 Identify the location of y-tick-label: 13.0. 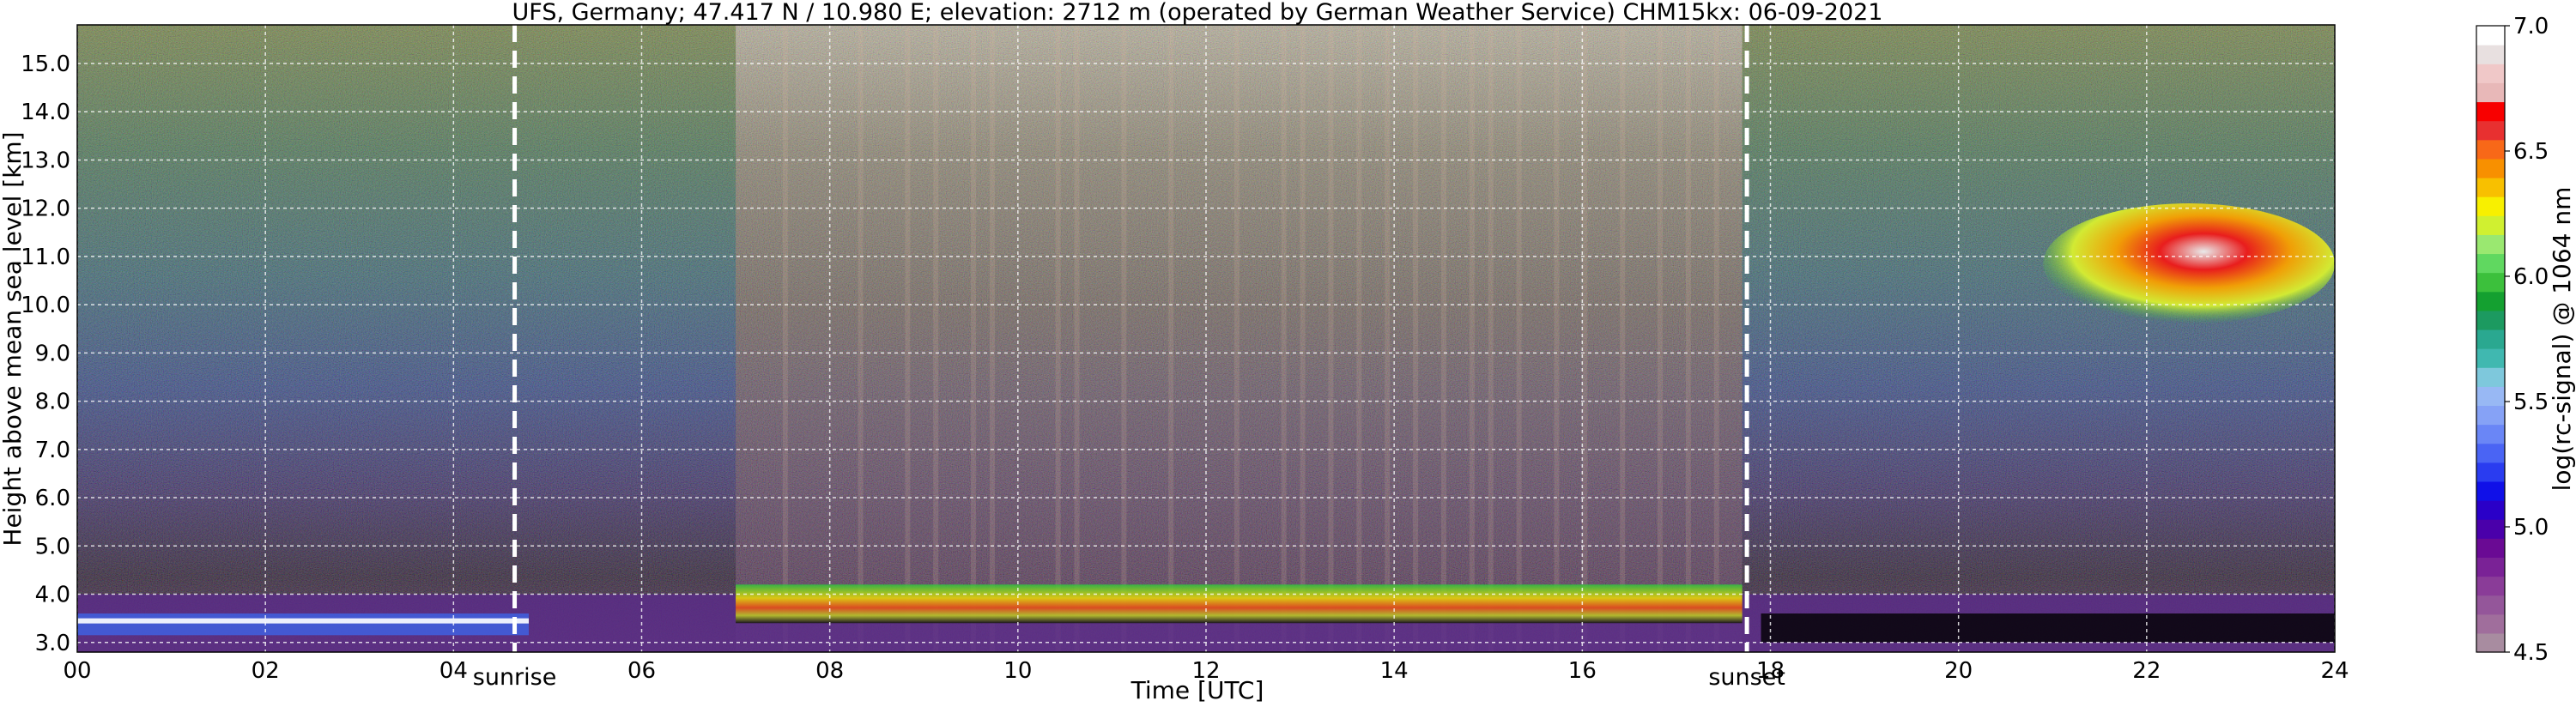
(45, 160).